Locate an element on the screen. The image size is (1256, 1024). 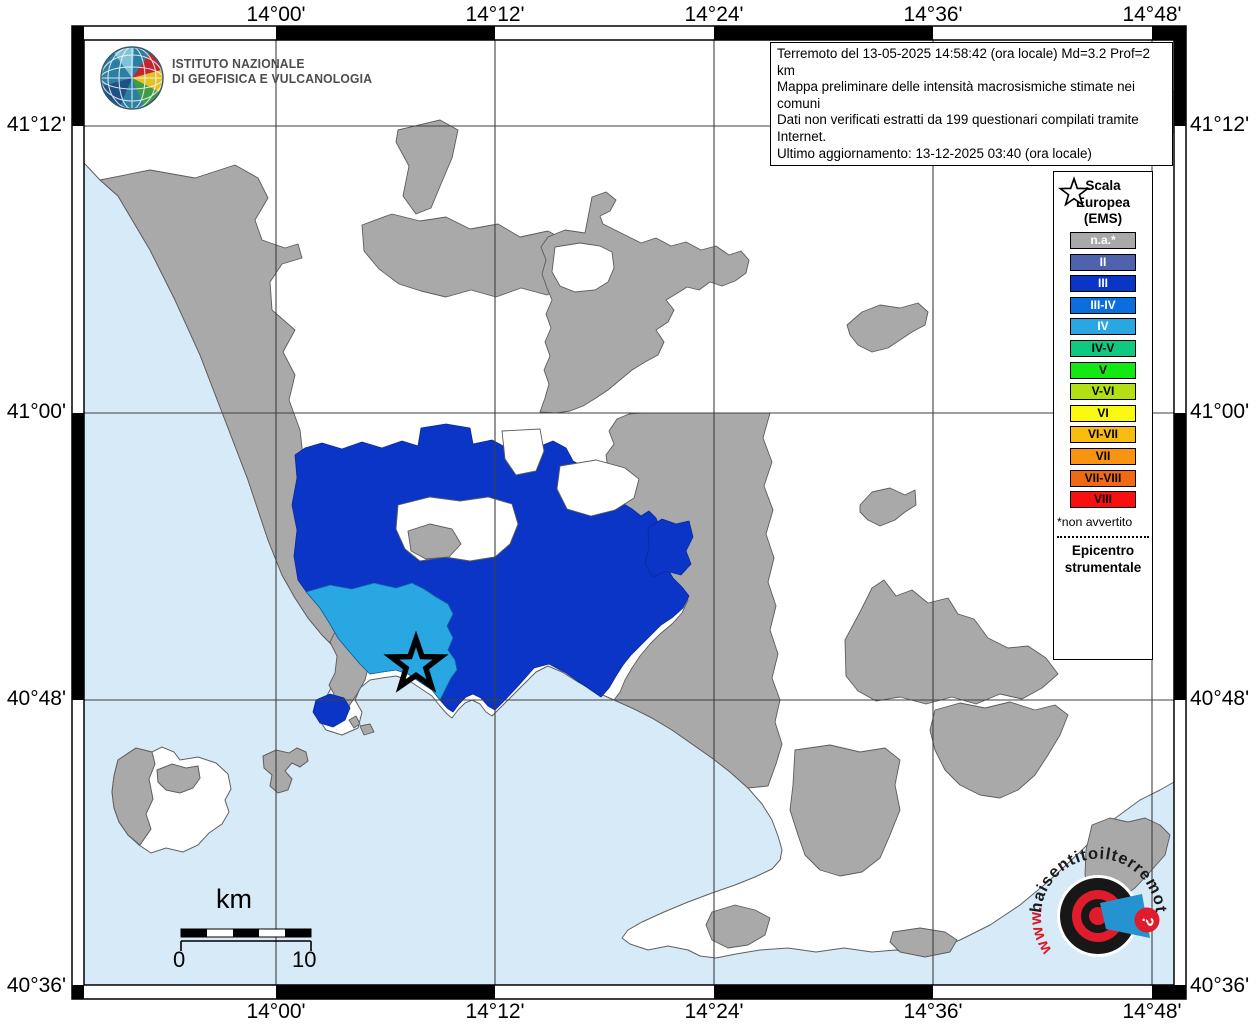
lon-label-top-1424: 14°24' is located at coordinates (714, 14).